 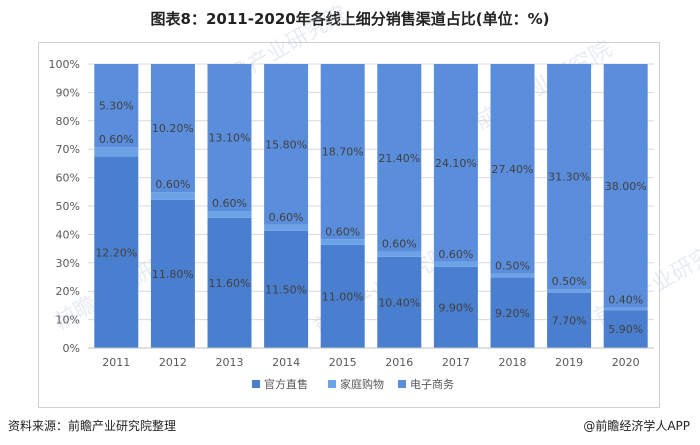 I want to click on data-label: 11.50%, so click(x=286, y=289).